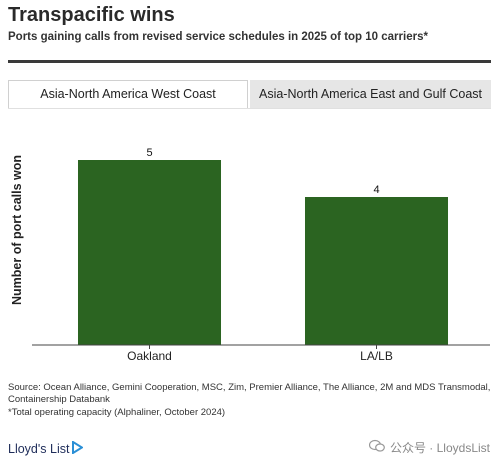 Image resolution: width=500 pixels, height=466 pixels. What do you see at coordinates (149, 153) in the screenshot?
I see `data-label: 5` at bounding box center [149, 153].